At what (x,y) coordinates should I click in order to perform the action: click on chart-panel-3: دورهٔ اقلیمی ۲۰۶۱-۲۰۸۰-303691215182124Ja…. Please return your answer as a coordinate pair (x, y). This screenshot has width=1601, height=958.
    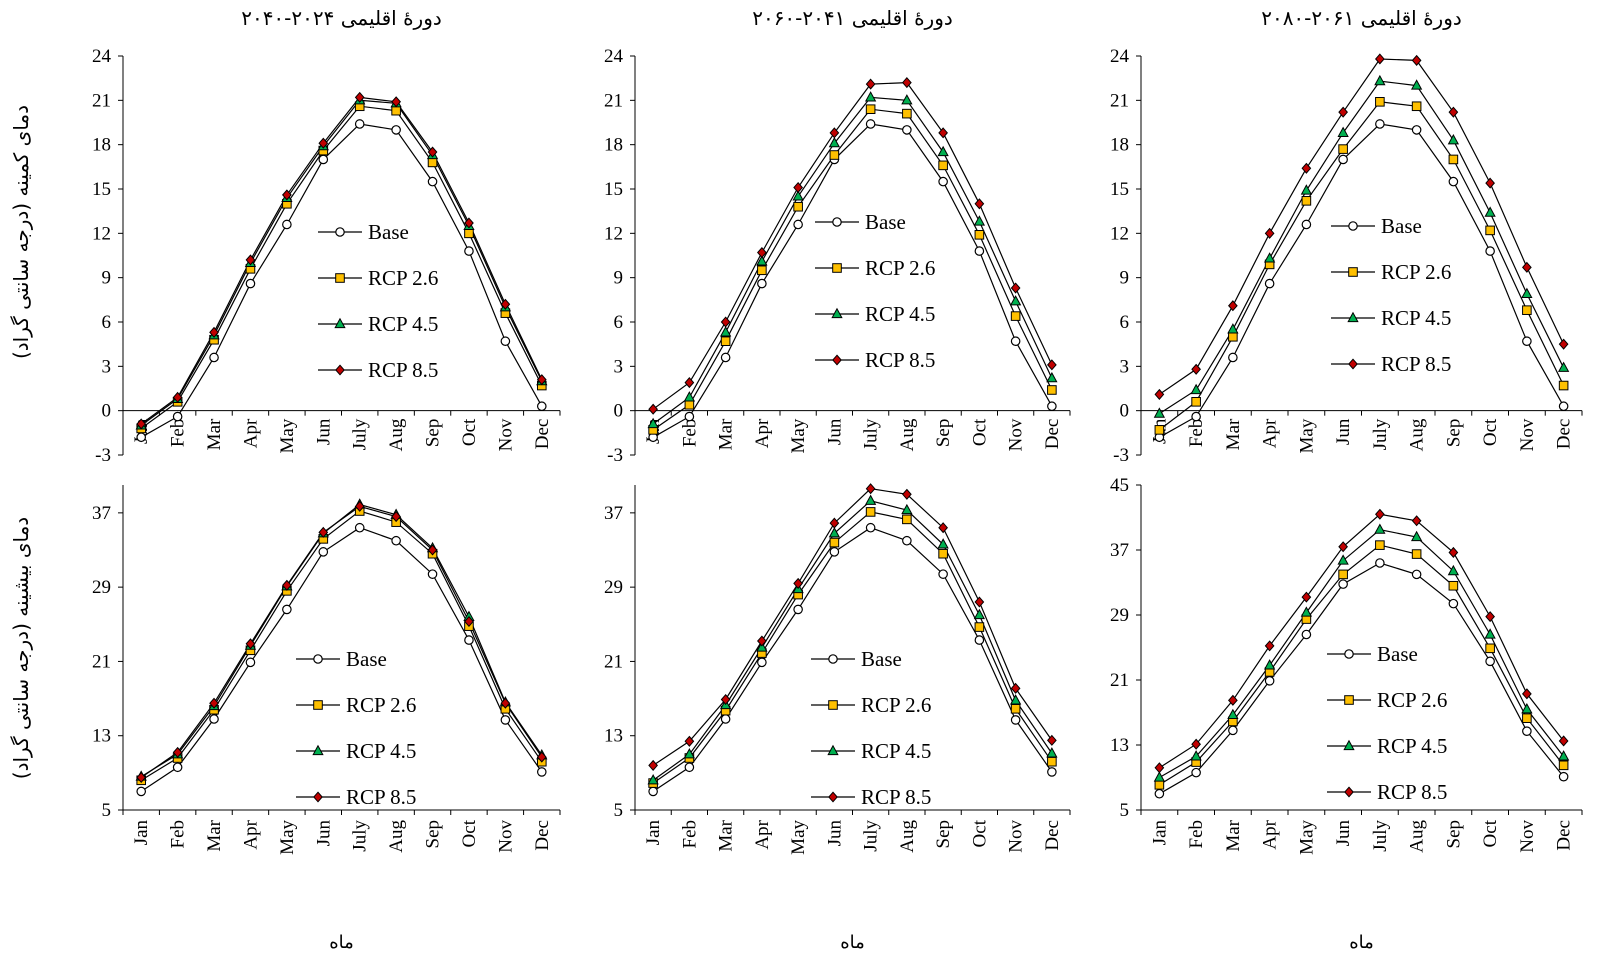
    Looking at the image, I should click on (1346, 236).